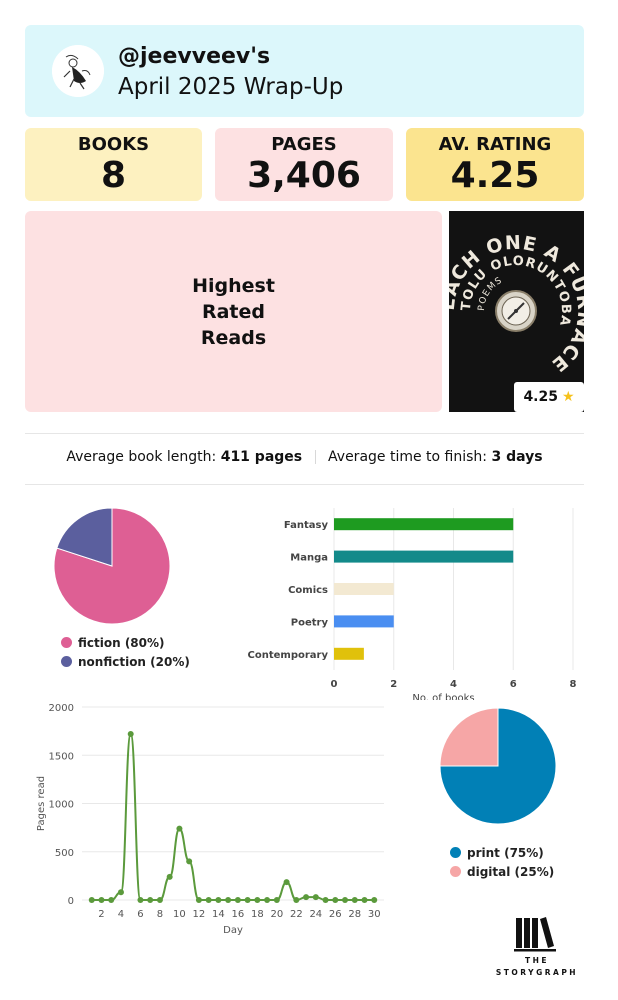 Image resolution: width=618 pixels, height=1000 pixels. What do you see at coordinates (296, 914) in the screenshot?
I see `line-x-tick-label: 22` at bounding box center [296, 914].